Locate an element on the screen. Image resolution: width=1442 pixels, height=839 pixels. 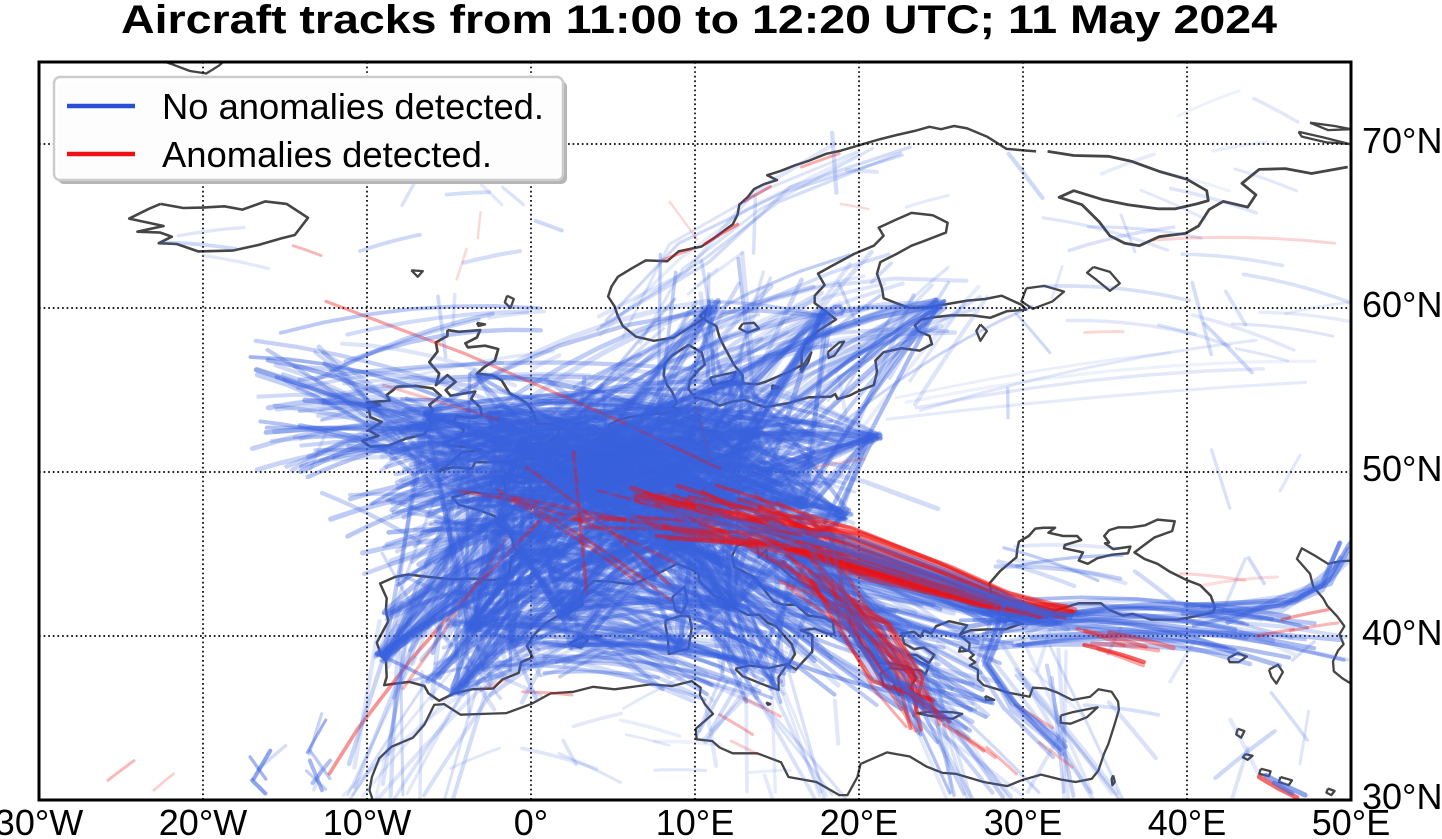
svg-text: 40°E is located at coordinates (1187, 820).